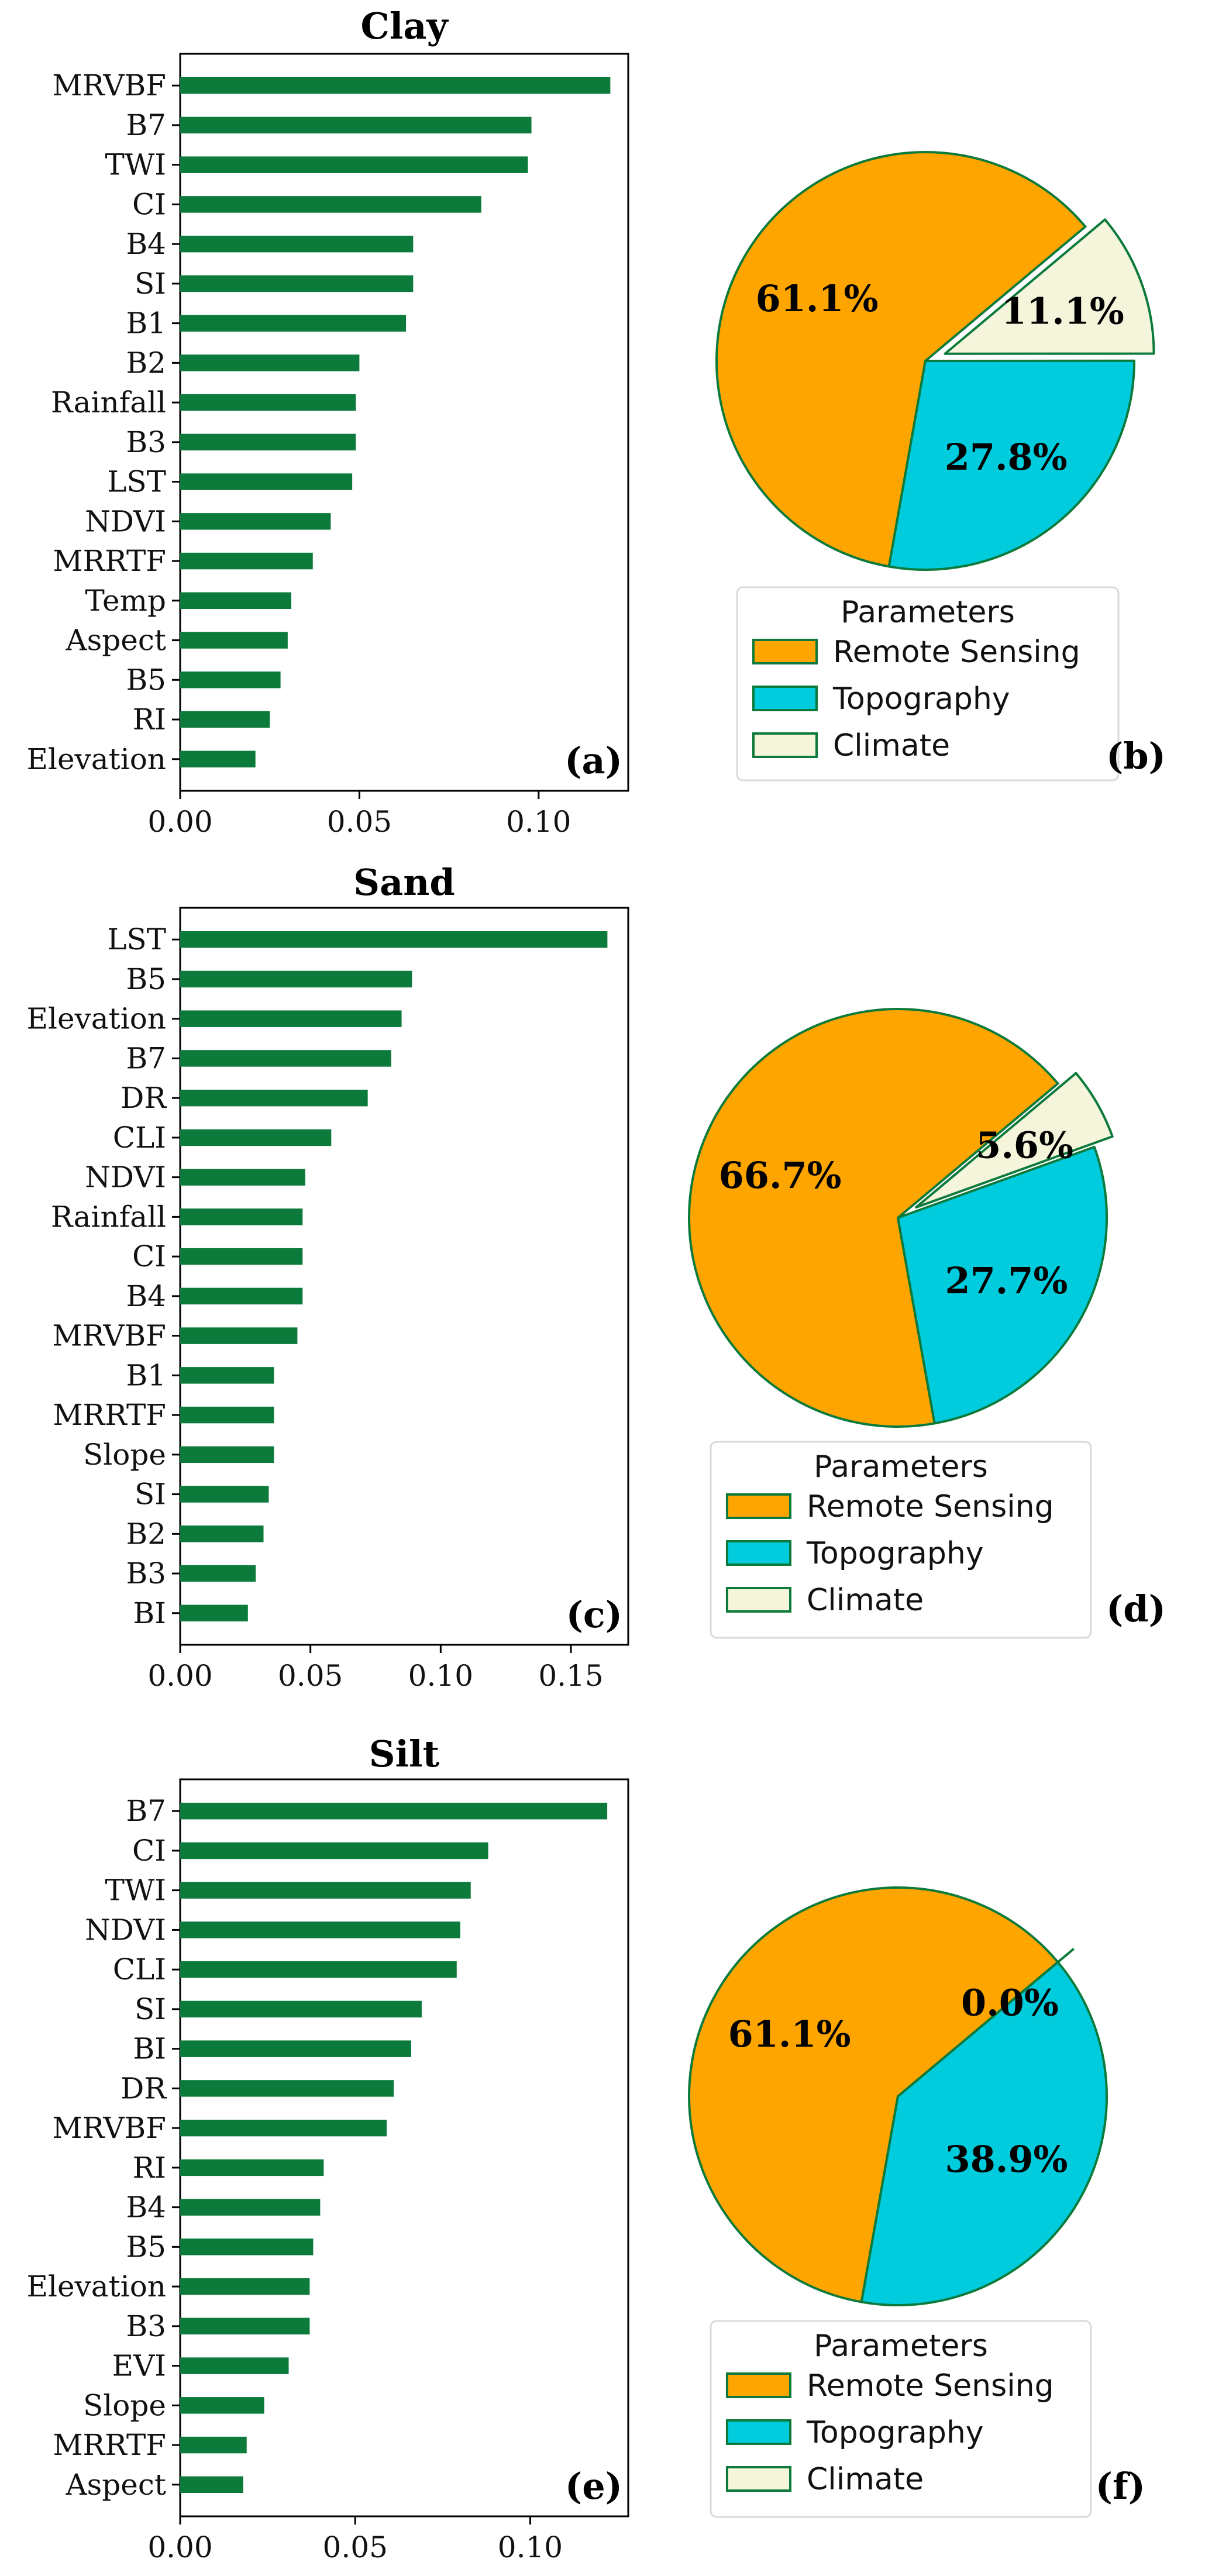  I want to click on bar-mrvbf, so click(395, 85).